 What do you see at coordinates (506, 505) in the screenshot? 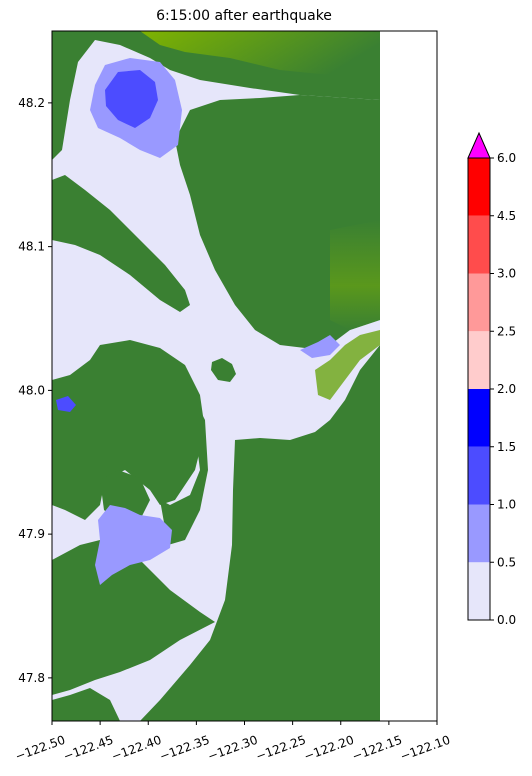
I see `colorbar-tick-label: 1.0` at bounding box center [506, 505].